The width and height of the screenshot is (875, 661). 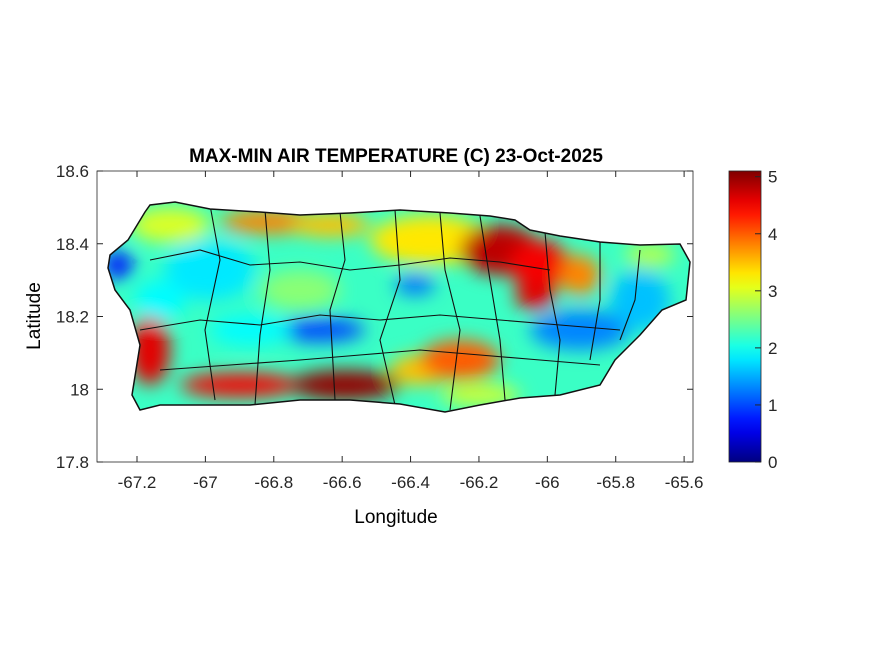 I want to click on x-tick-label: -67, so click(x=205, y=482).